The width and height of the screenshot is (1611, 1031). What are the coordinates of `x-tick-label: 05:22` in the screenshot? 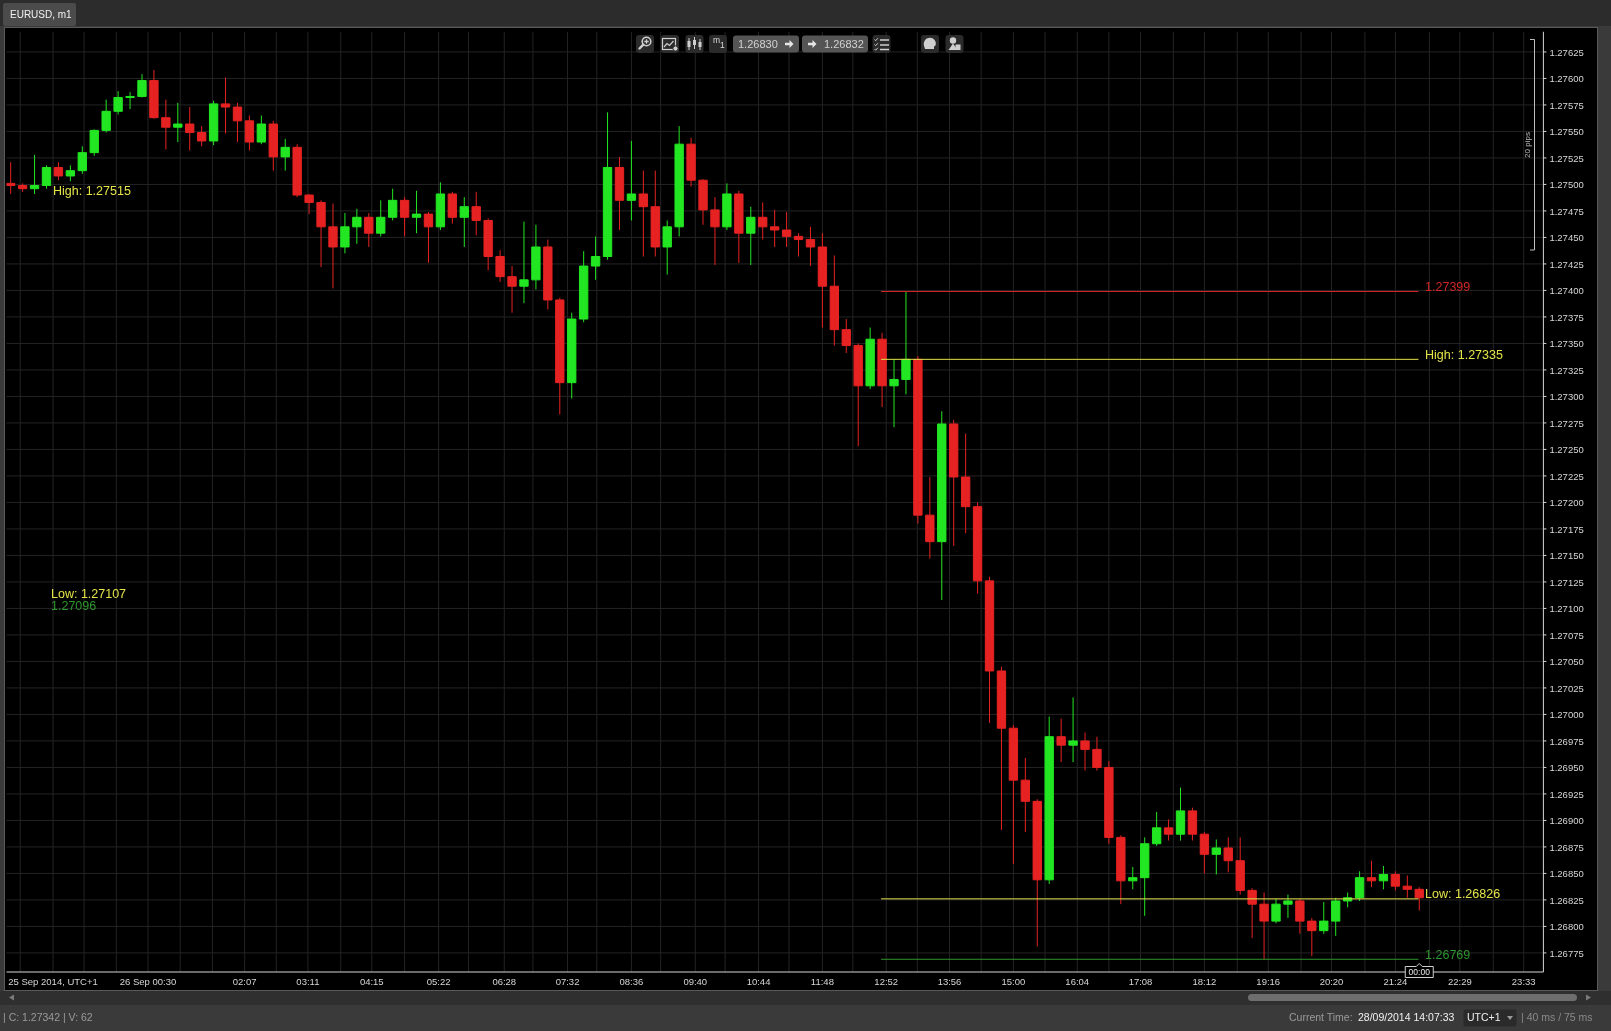 It's located at (438, 981).